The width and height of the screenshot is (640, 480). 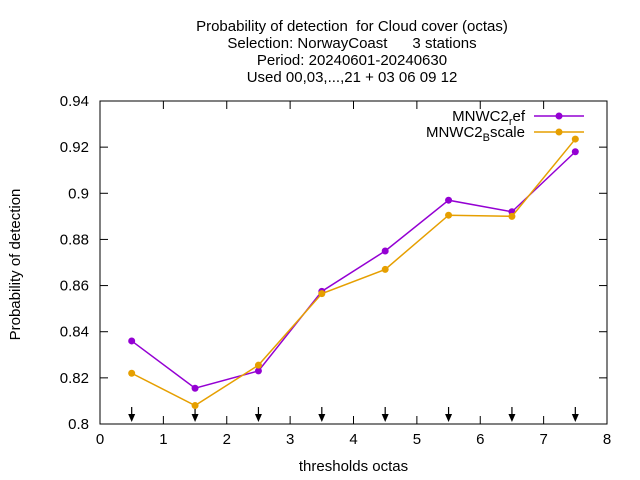 I want to click on y-tick-label: 0.92, so click(x=74, y=147).